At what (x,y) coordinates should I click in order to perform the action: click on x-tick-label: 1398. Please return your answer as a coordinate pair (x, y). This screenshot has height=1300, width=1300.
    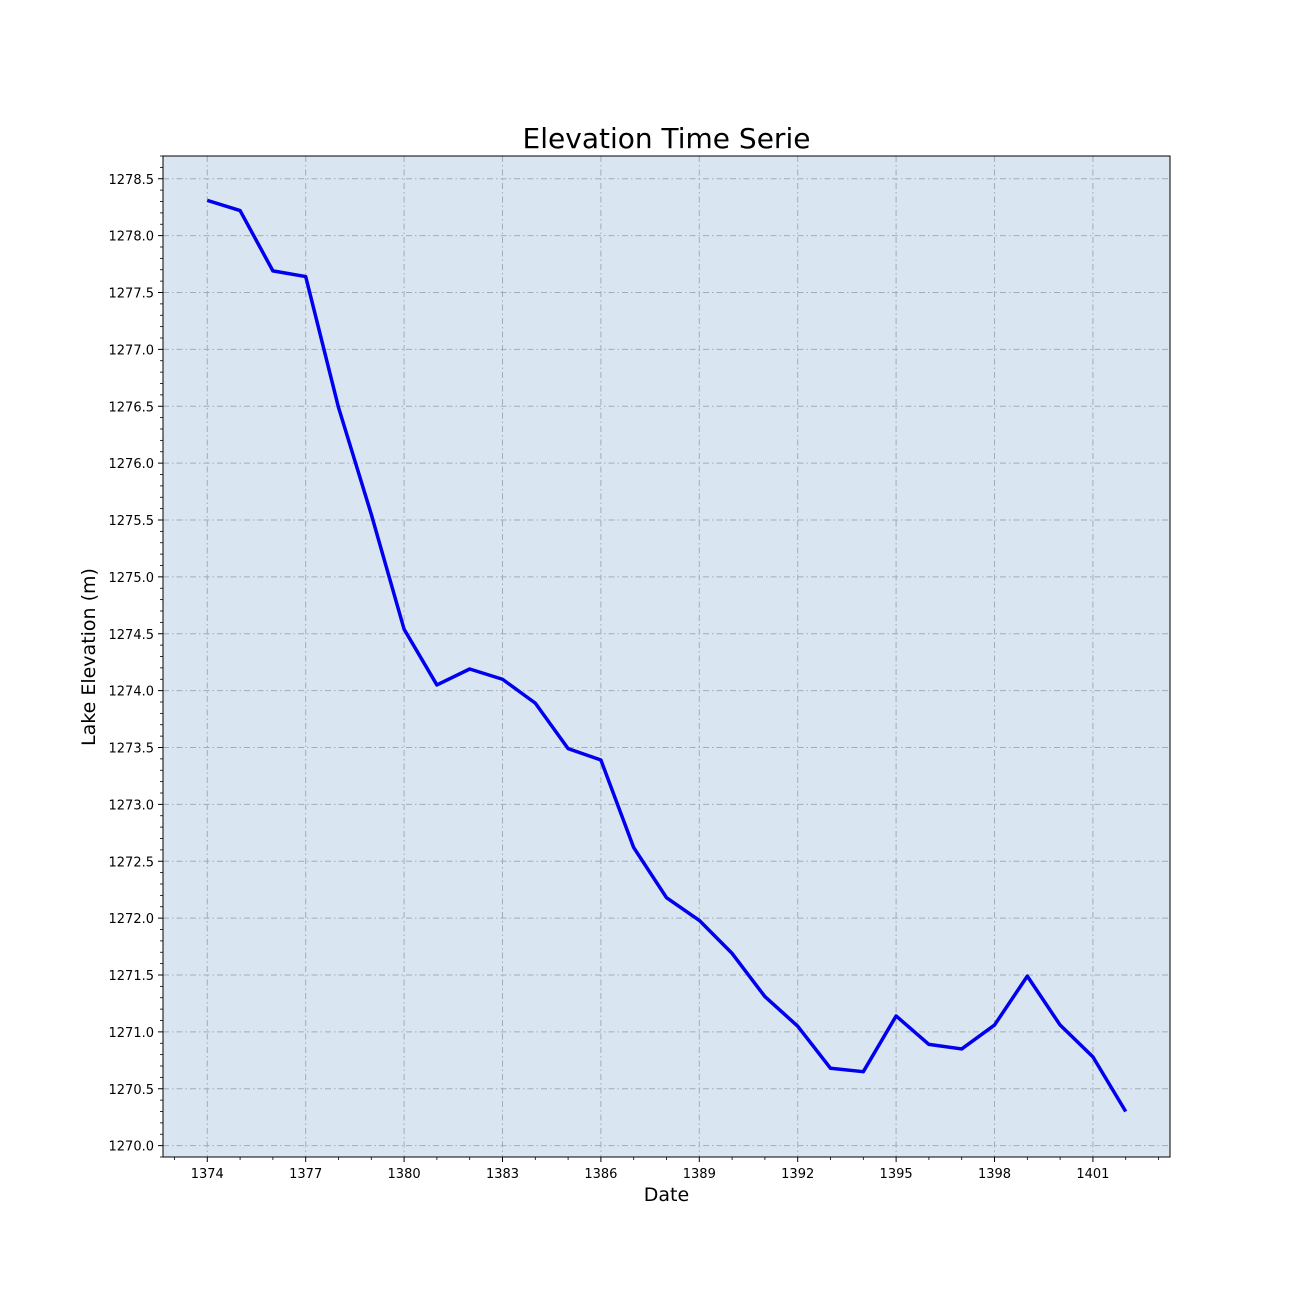
    Looking at the image, I should click on (994, 1174).